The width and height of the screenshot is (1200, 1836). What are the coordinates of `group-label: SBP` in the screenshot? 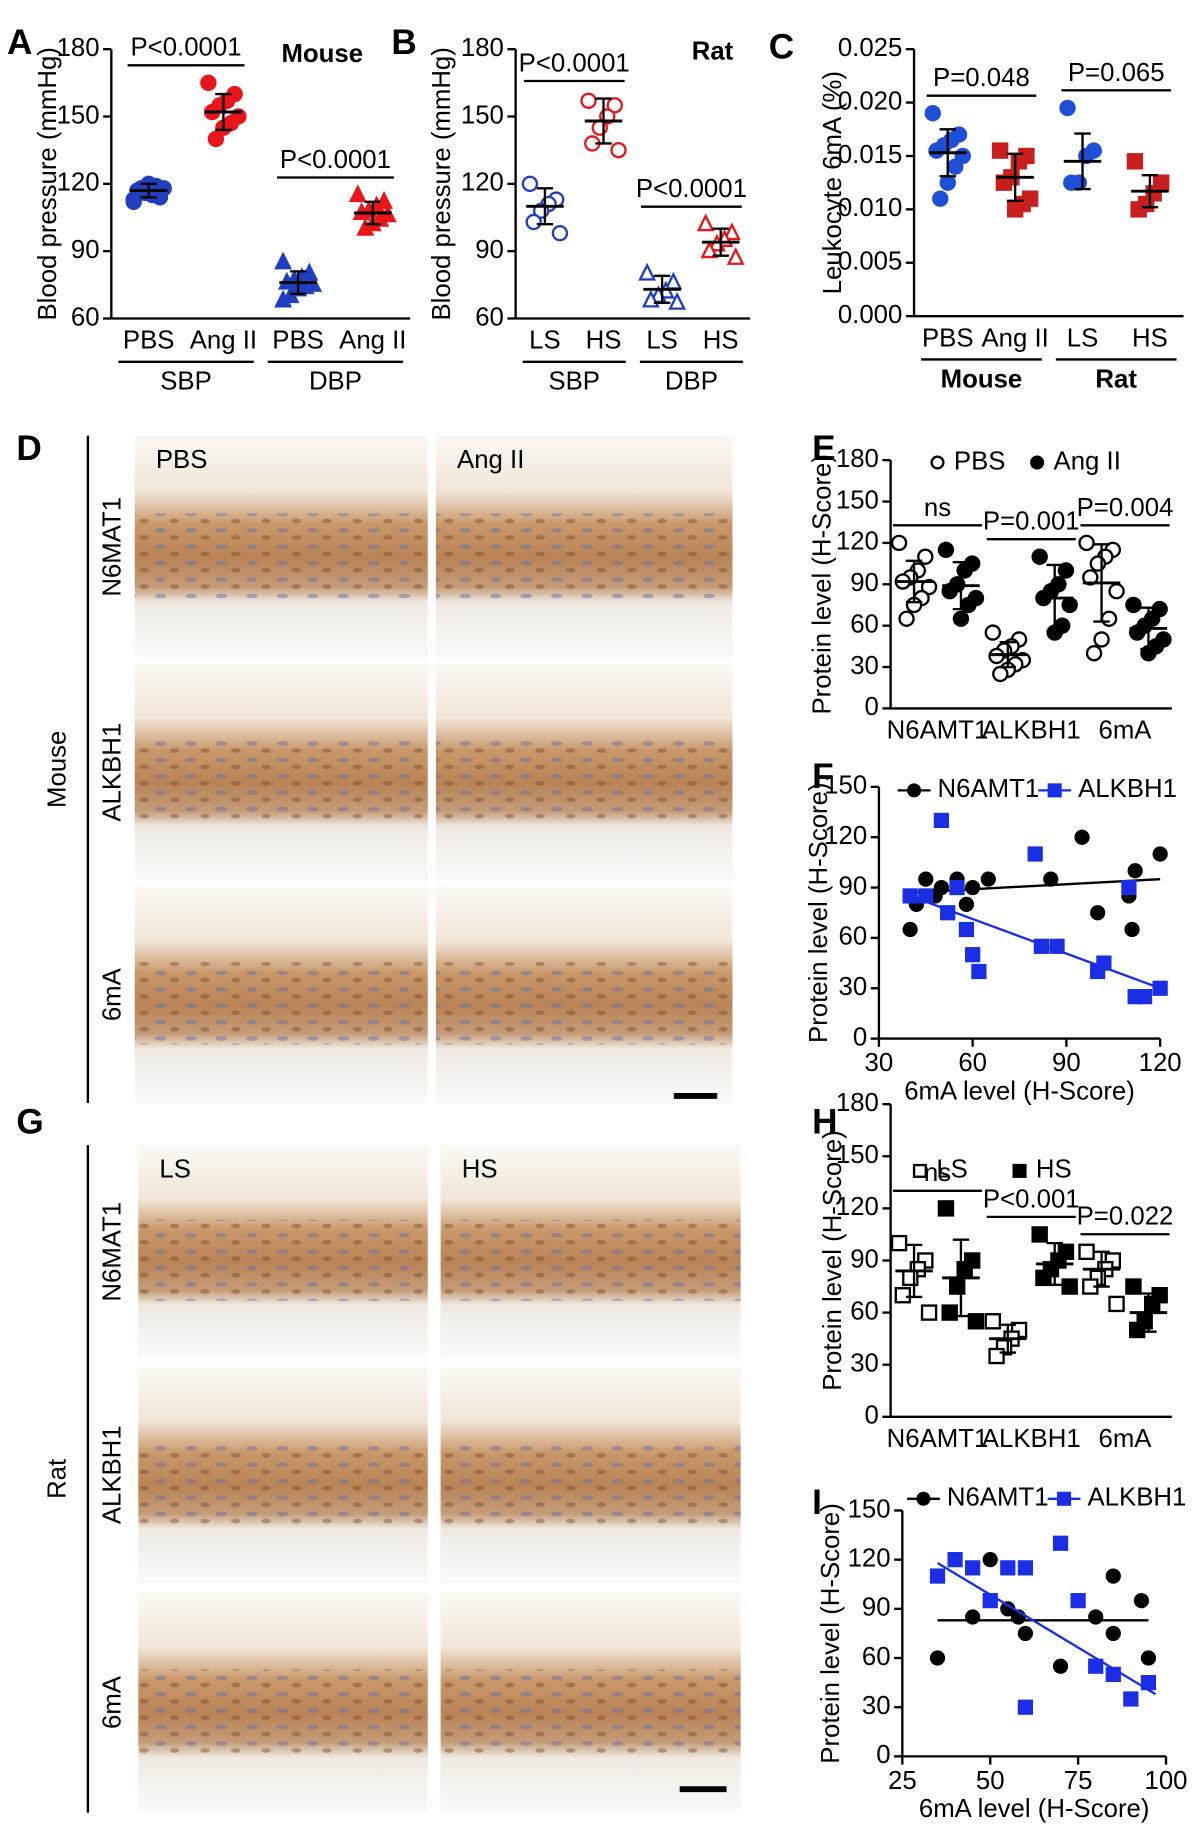 It's located at (574, 382).